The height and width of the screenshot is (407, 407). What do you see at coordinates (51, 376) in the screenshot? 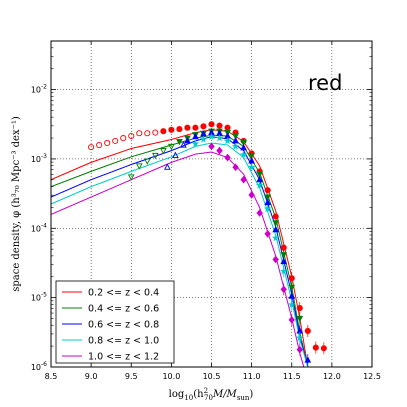
I see `x-tick-label: 8.5` at bounding box center [51, 376].